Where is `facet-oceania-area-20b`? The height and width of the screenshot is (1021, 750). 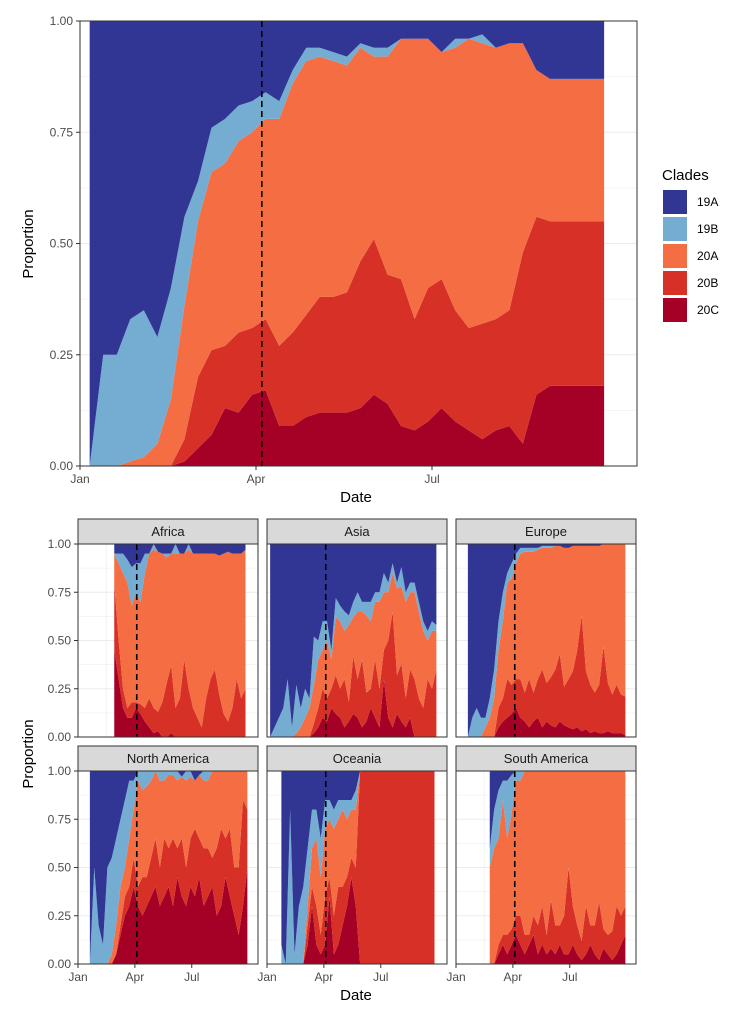
facet-oceania-area-20b is located at coordinates (358, 867).